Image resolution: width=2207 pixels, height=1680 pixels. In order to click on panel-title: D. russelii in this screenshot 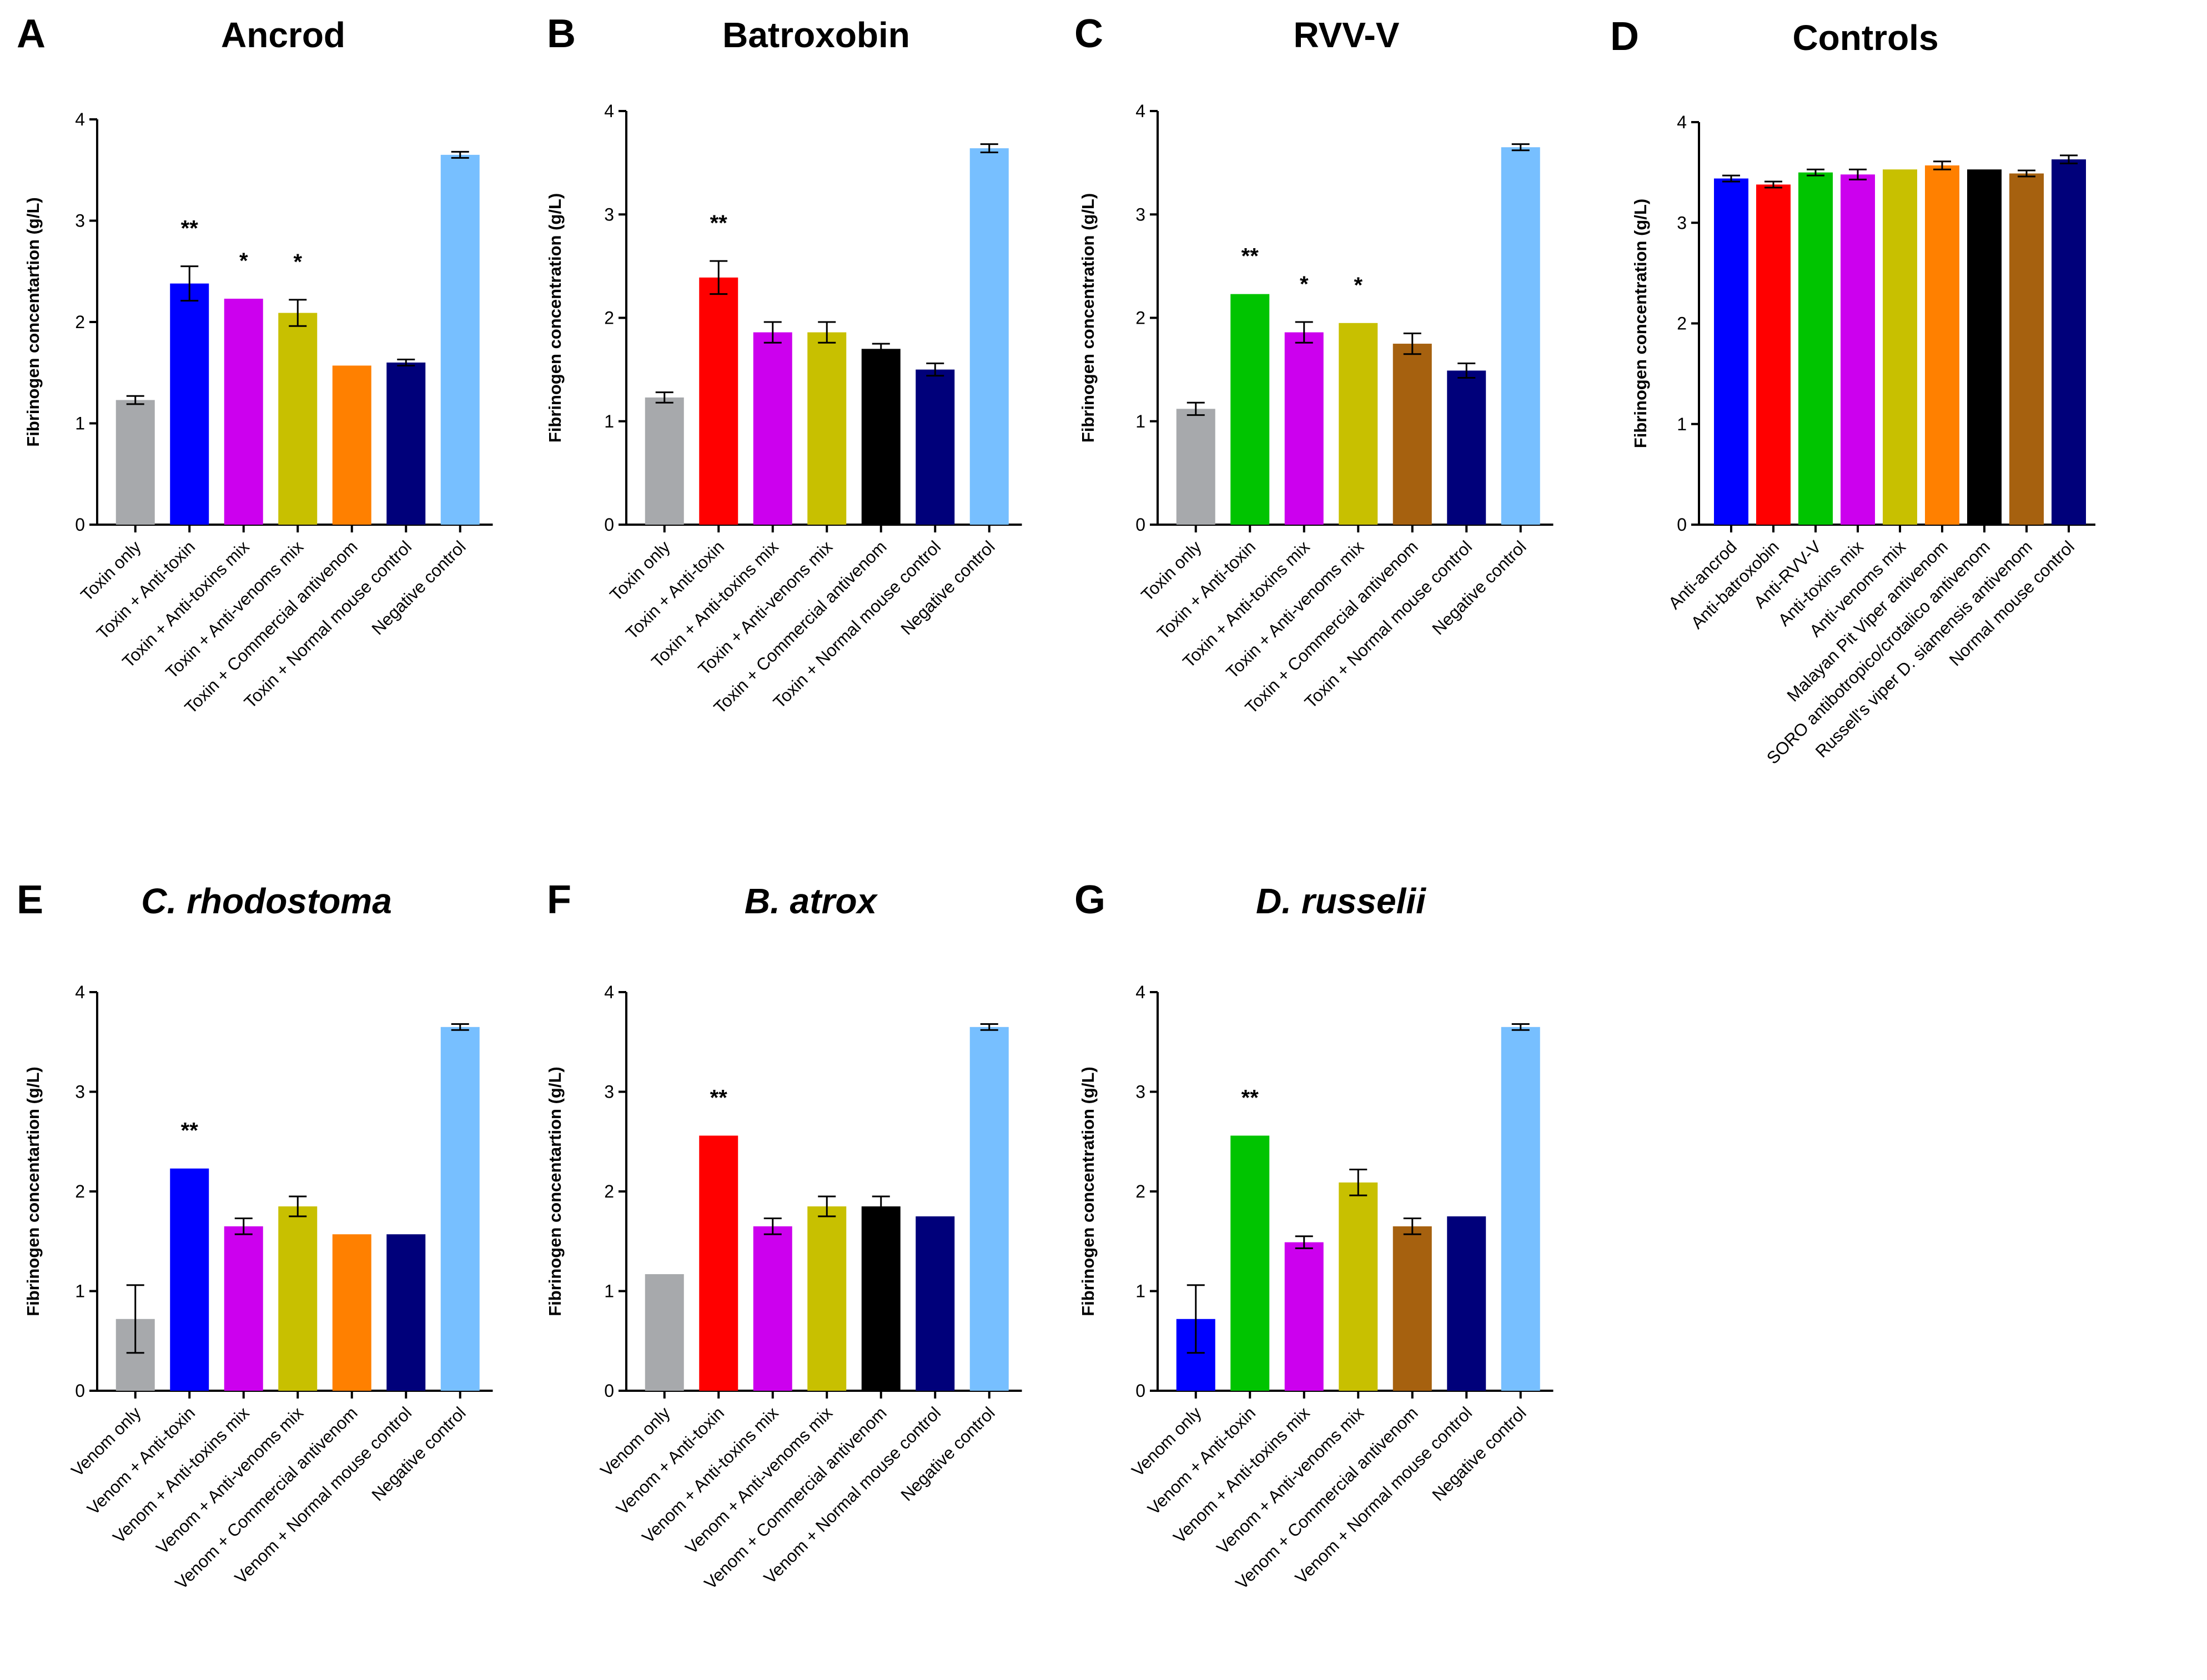, I will do `click(1341, 901)`.